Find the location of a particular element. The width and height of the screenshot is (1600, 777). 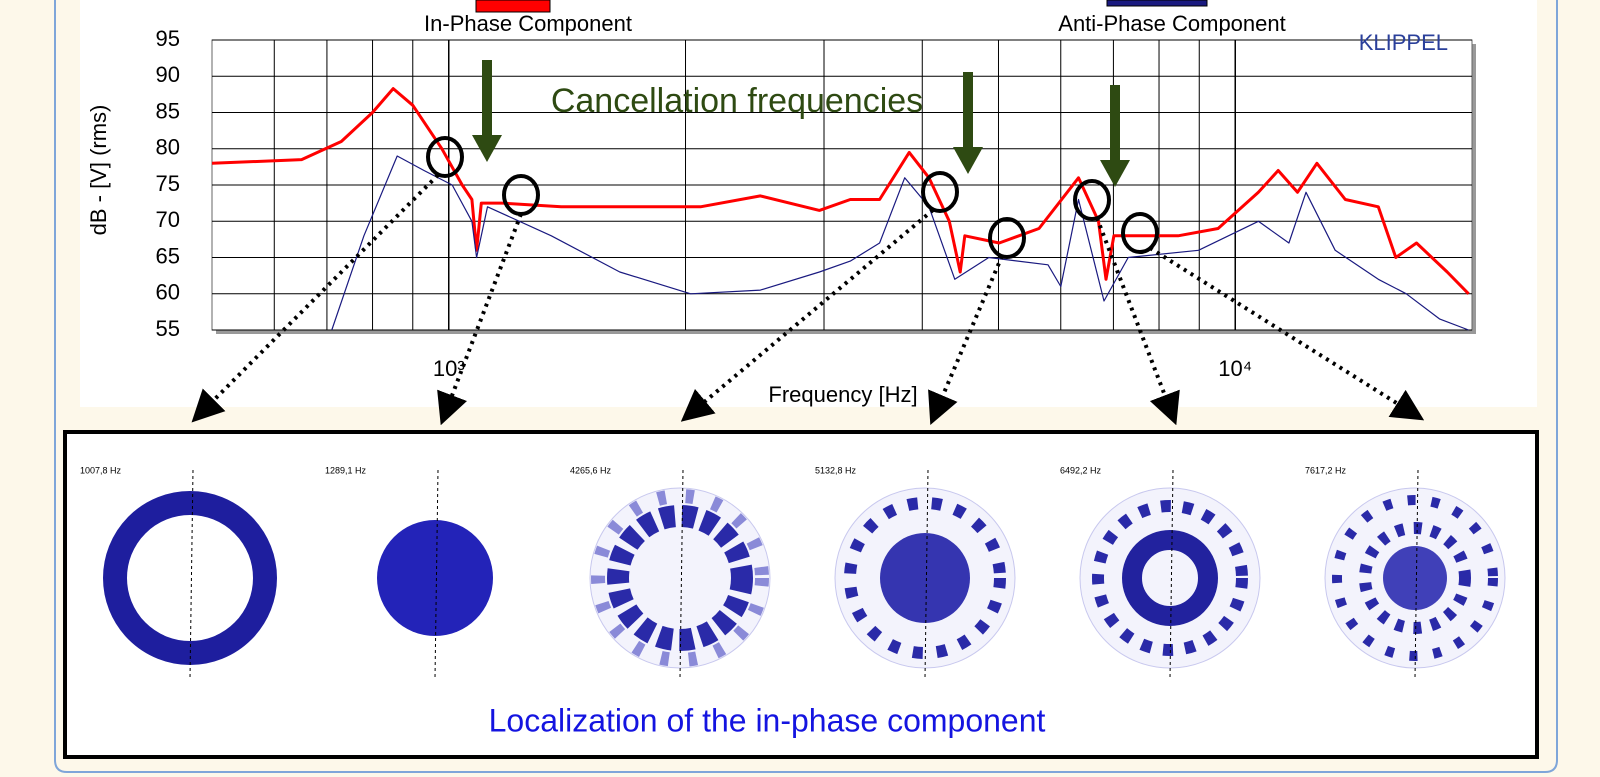

y-tick-label: 80 is located at coordinates (168, 147).